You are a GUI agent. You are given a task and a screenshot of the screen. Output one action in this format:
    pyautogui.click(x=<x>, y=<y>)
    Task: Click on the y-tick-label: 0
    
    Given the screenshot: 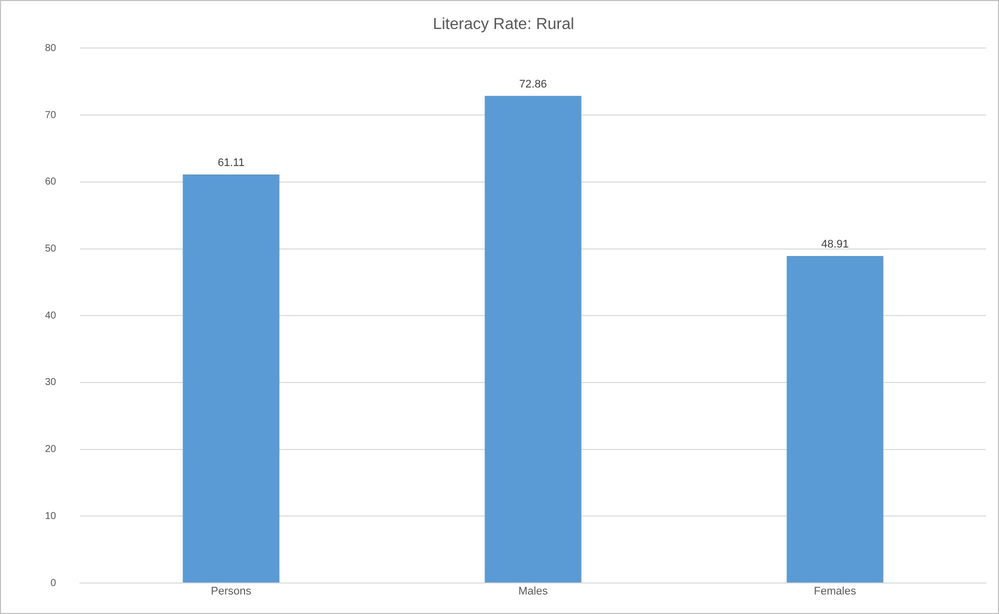 What is the action you would take?
    pyautogui.click(x=53, y=583)
    